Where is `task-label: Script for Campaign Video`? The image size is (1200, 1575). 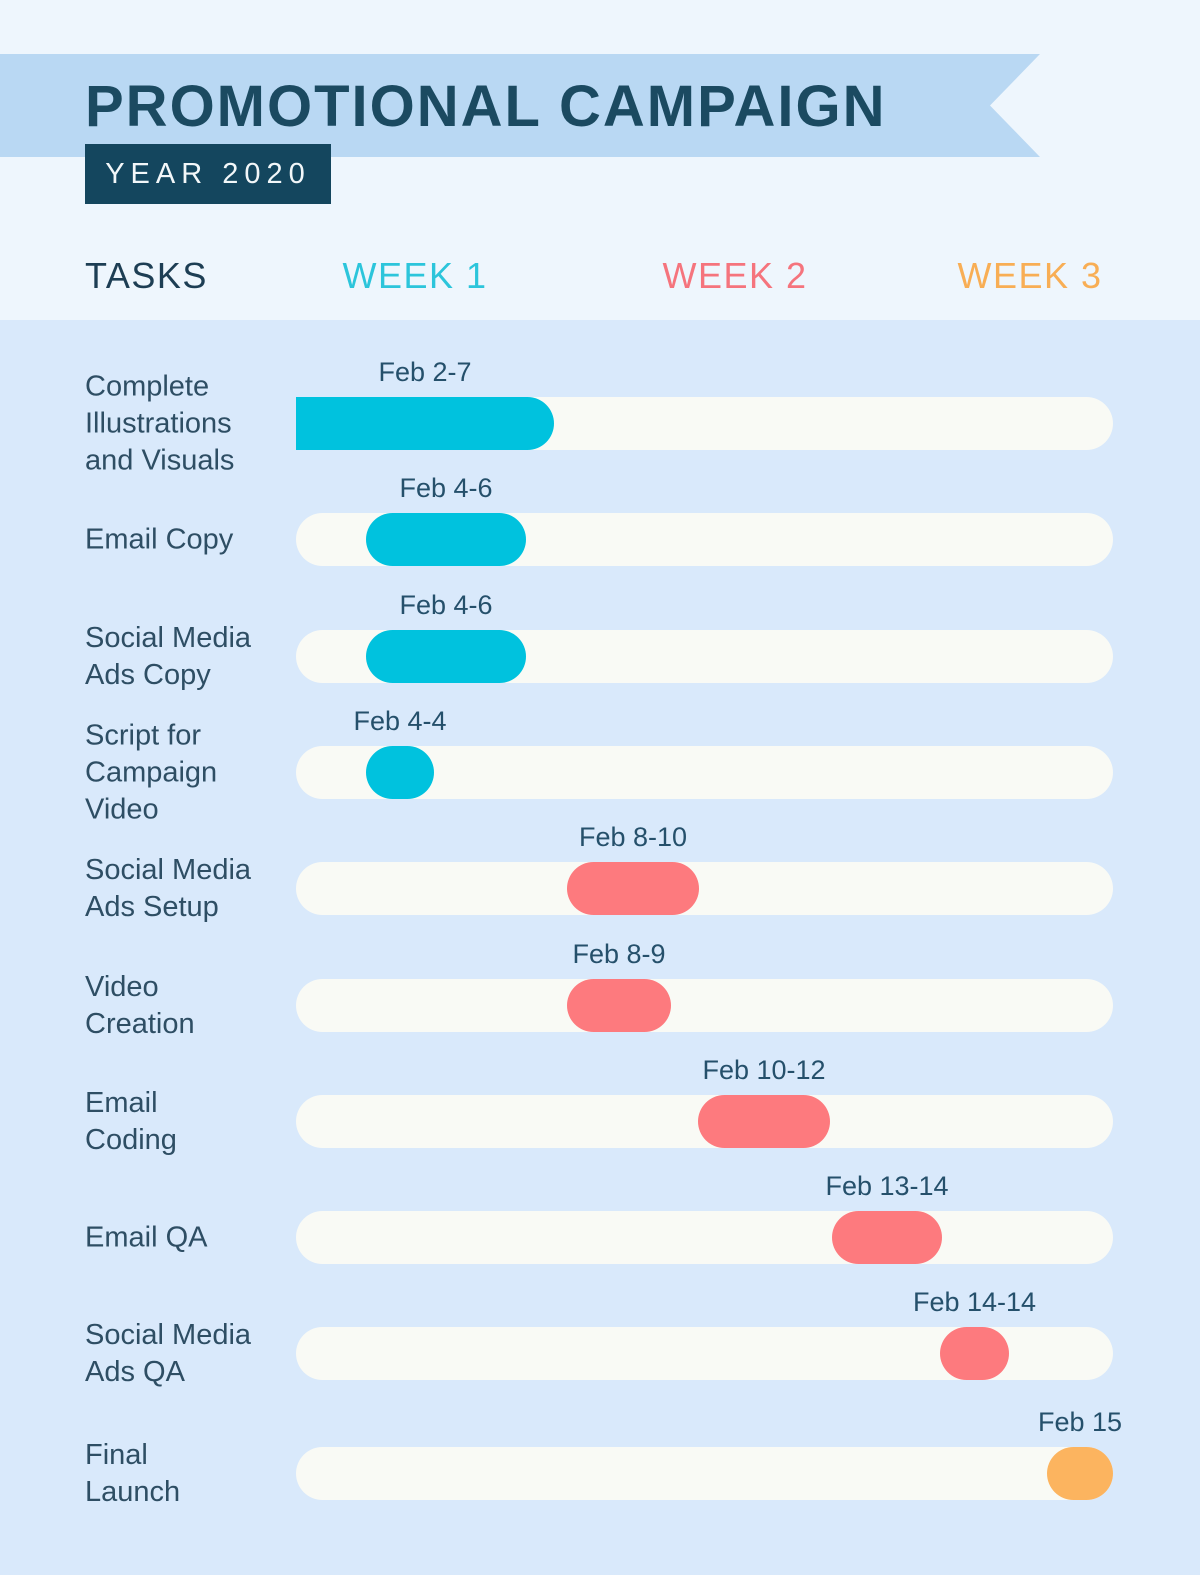 task-label: Script for Campaign Video is located at coordinates (151, 772).